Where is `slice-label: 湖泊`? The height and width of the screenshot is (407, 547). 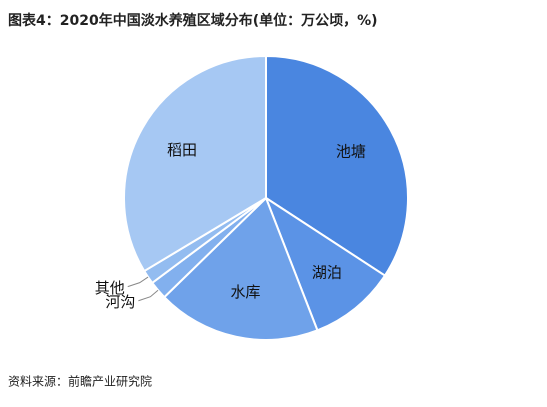
slice-label: 湖泊 is located at coordinates (327, 272).